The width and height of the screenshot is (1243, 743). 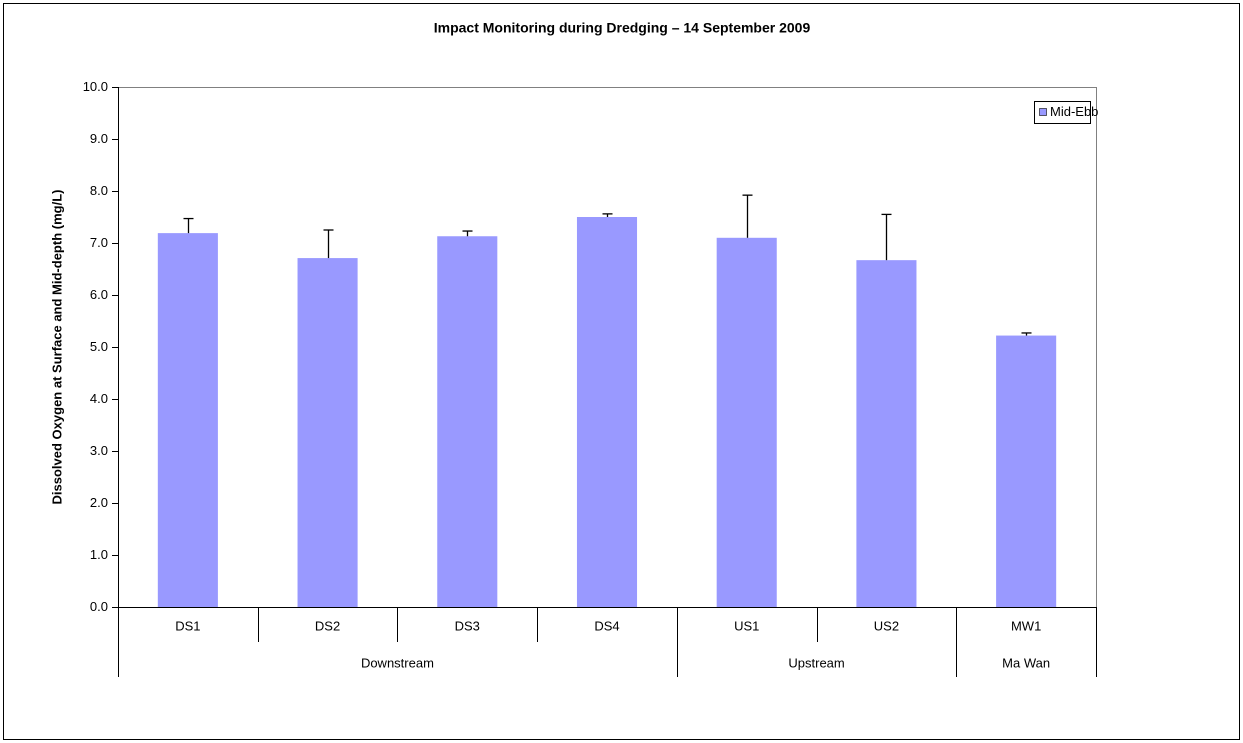 What do you see at coordinates (99, 554) in the screenshot?
I see `y-tick-label: 1.0` at bounding box center [99, 554].